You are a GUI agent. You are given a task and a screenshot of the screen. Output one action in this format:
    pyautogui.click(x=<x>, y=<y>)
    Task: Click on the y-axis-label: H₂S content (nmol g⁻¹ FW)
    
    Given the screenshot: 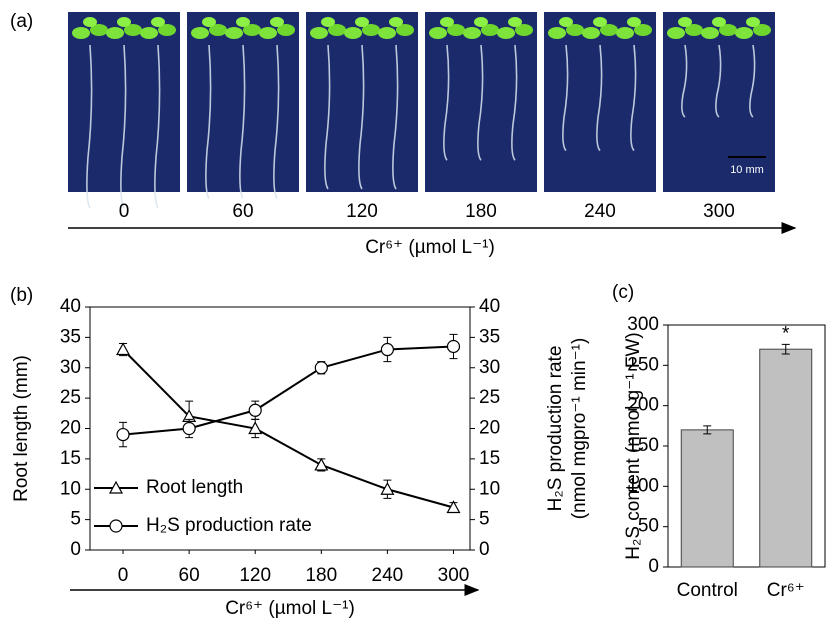 What is the action you would take?
    pyautogui.click(x=633, y=446)
    